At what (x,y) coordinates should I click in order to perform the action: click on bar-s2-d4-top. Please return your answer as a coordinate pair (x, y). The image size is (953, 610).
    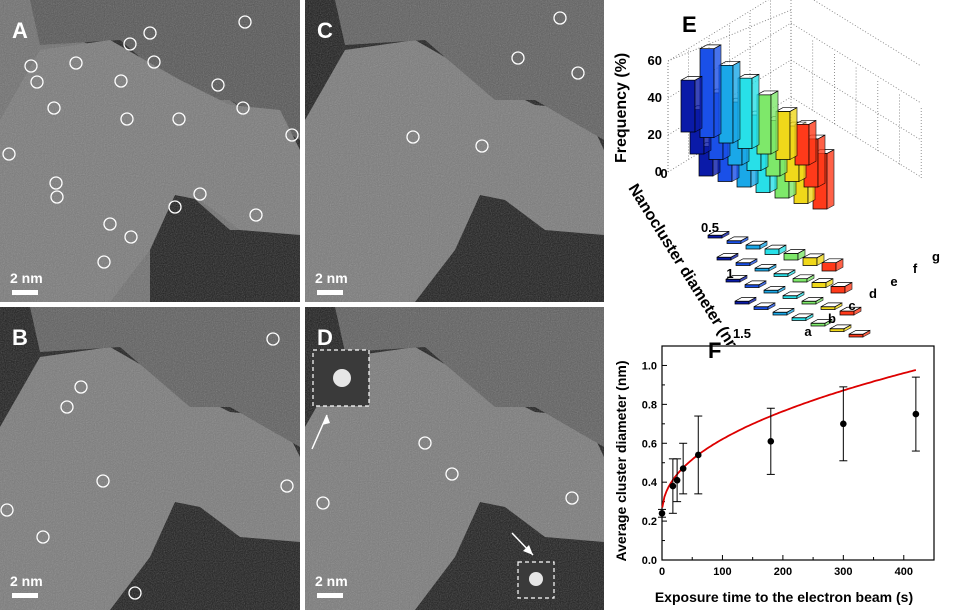
    Looking at the image, I should click on (765, 266).